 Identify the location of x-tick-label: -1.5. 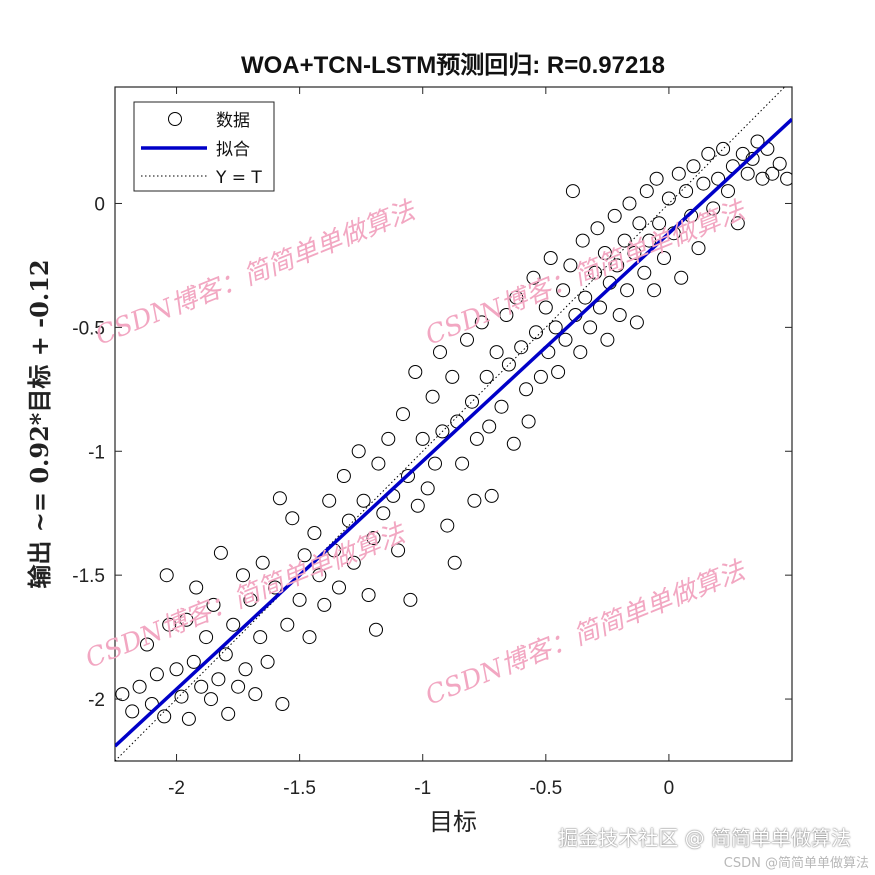
(299, 788).